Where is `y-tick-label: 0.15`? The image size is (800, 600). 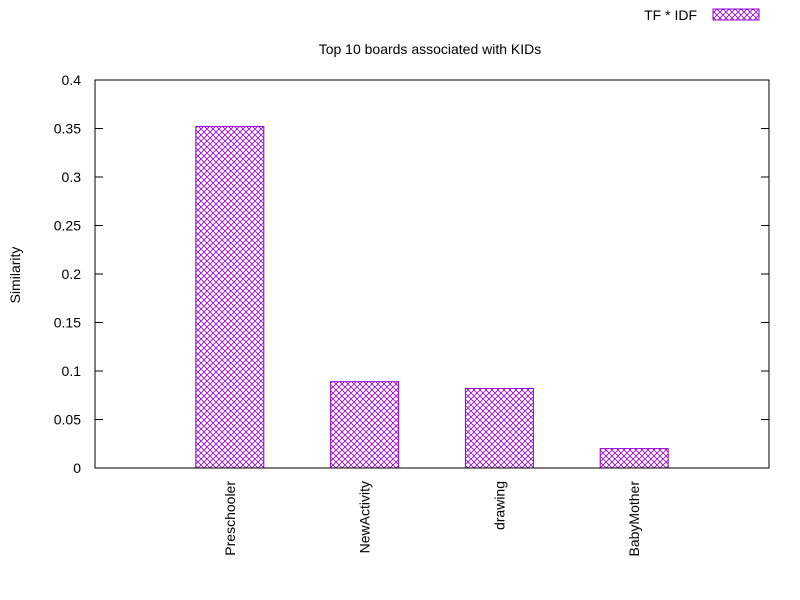
y-tick-label: 0.15 is located at coordinates (67, 323).